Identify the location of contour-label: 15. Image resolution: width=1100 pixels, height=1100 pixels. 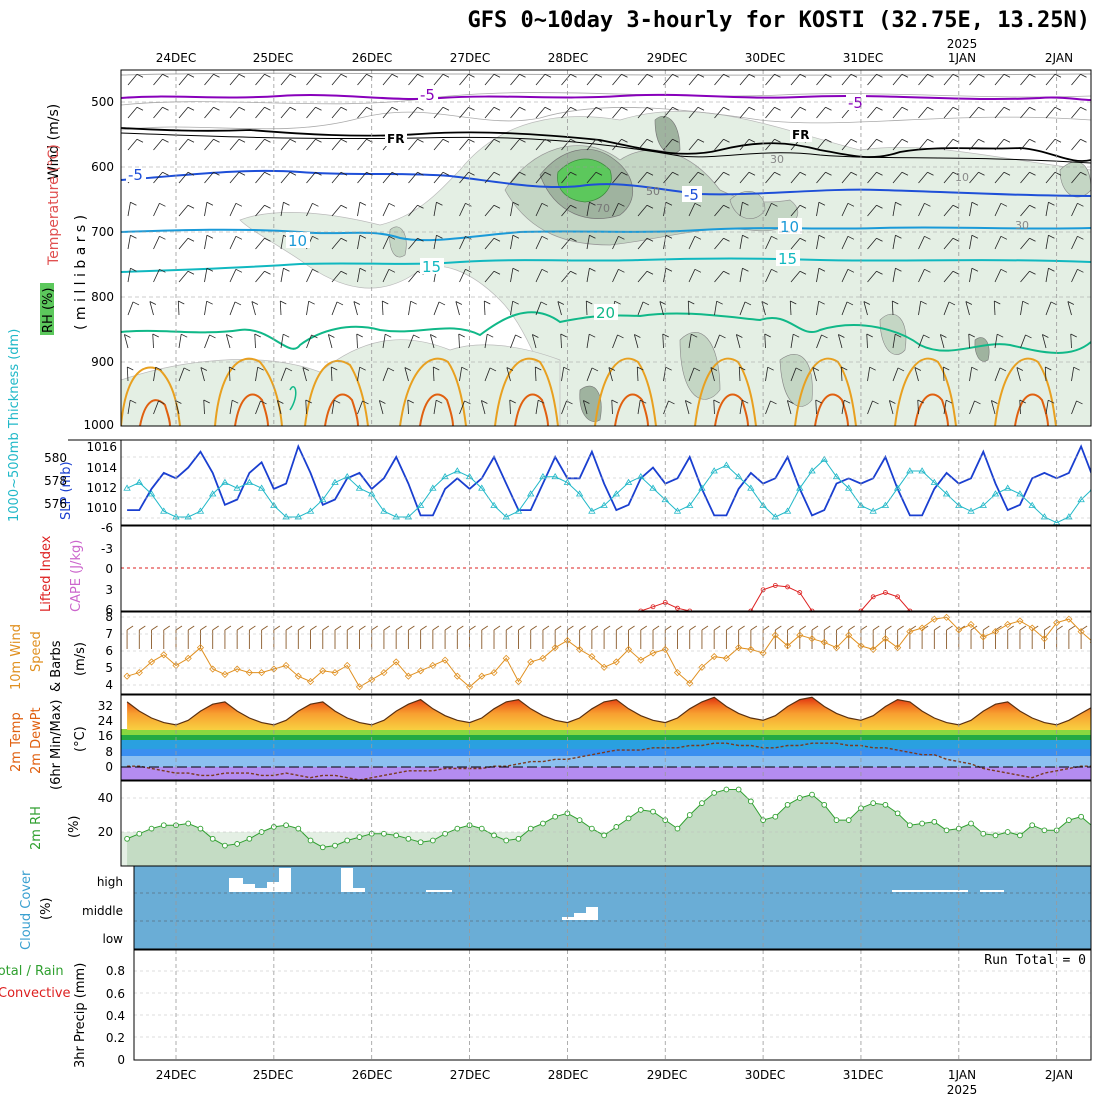
(787, 259).